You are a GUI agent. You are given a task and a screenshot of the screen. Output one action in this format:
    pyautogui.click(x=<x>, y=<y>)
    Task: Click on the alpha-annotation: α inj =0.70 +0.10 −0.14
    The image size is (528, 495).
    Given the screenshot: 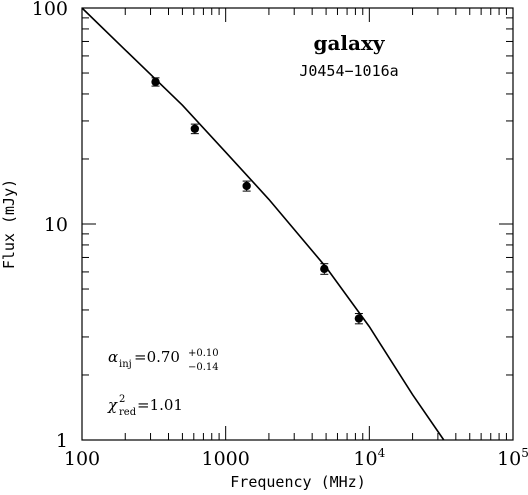 What is the action you would take?
    pyautogui.click(x=163, y=360)
    